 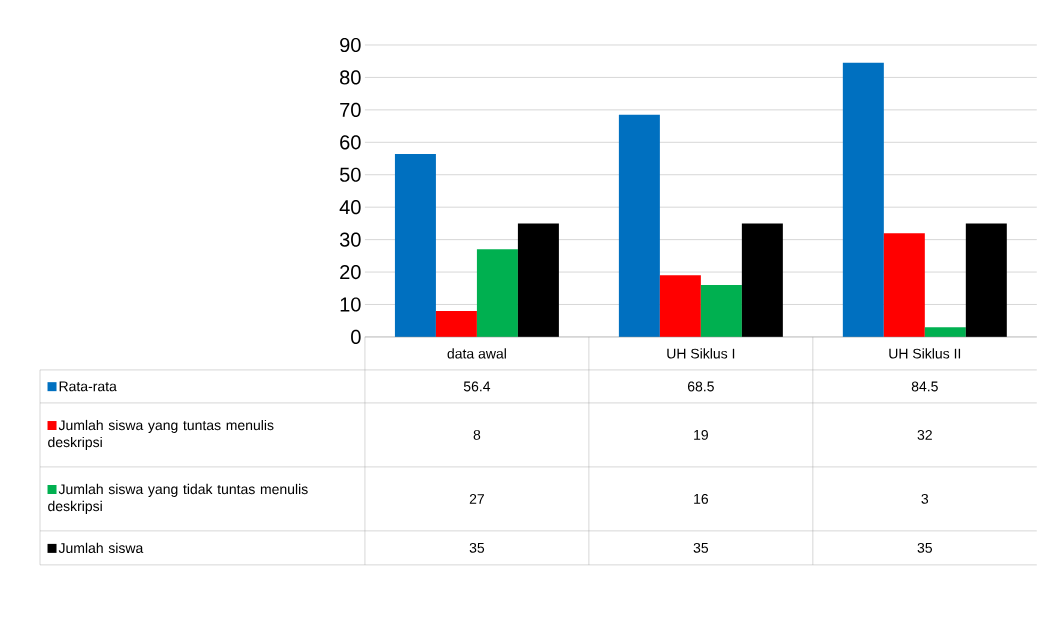 I want to click on data-label: 27, so click(x=476, y=499).